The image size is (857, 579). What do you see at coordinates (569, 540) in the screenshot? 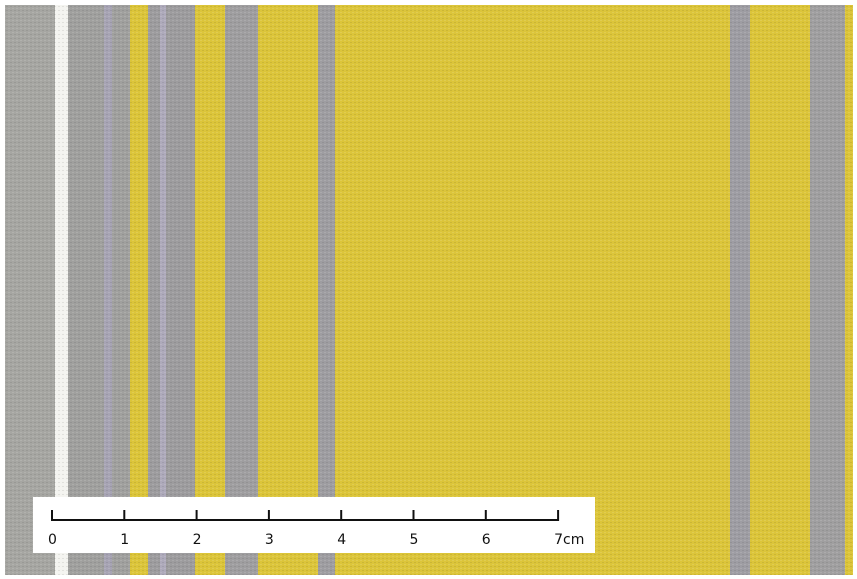
I see `ruler-label: 7cm` at bounding box center [569, 540].